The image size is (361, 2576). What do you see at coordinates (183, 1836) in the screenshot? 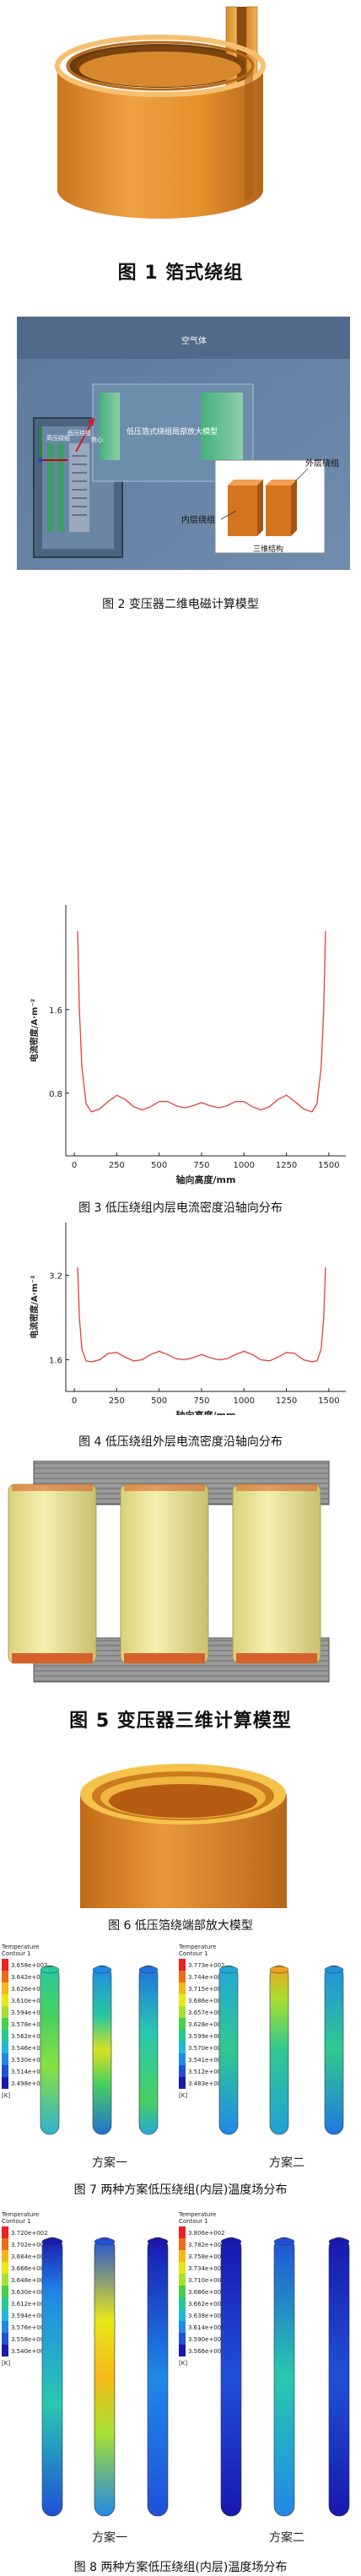
I see `foil-end-zoom-illustration` at bounding box center [183, 1836].